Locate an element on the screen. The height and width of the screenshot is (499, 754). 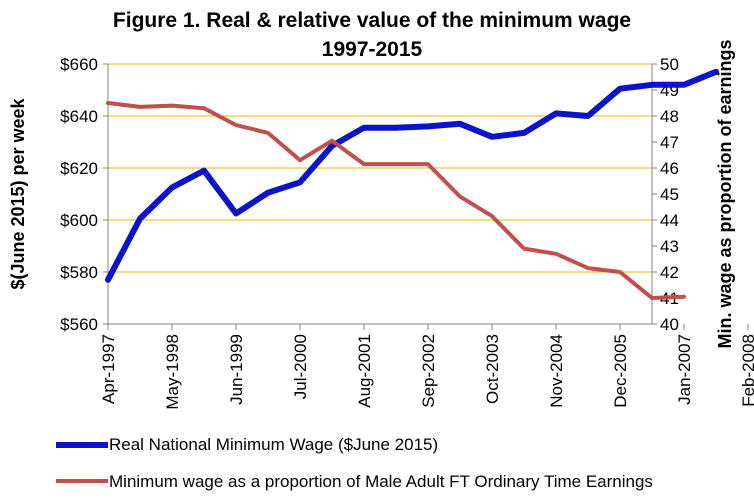
left-tick-label: $560 is located at coordinates (79, 324).